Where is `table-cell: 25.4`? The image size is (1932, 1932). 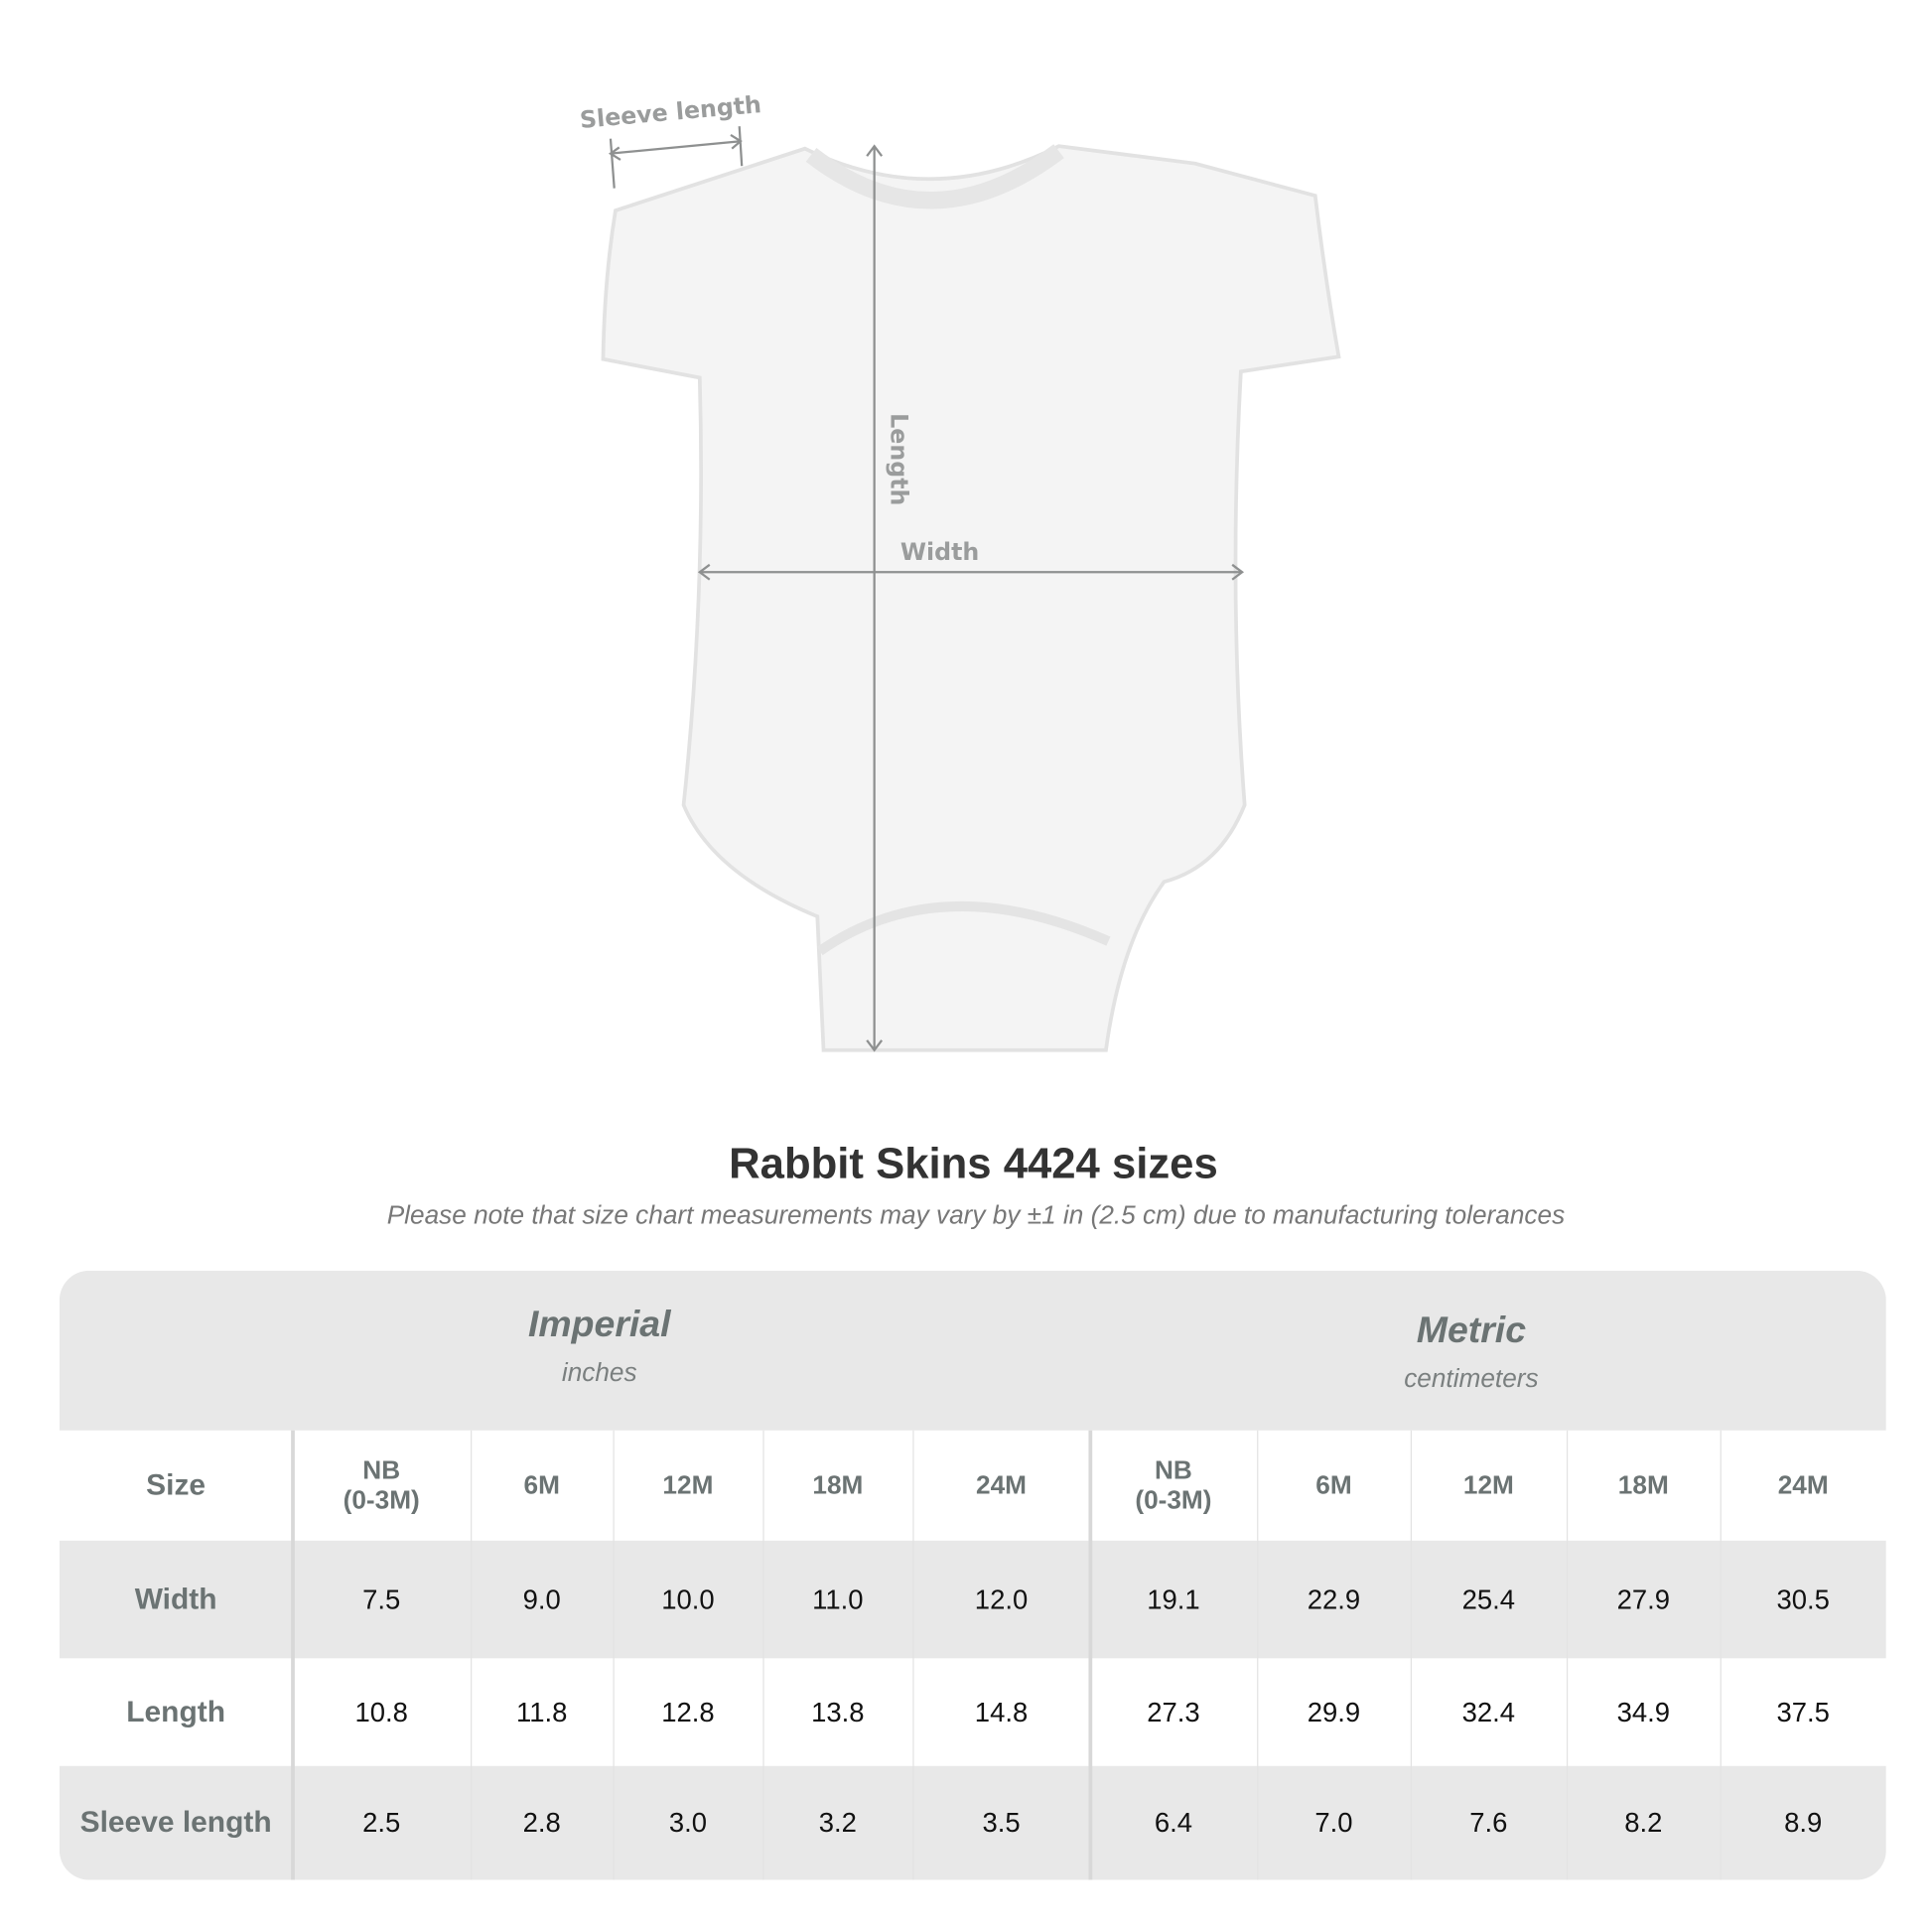 table-cell: 25.4 is located at coordinates (1488, 1599).